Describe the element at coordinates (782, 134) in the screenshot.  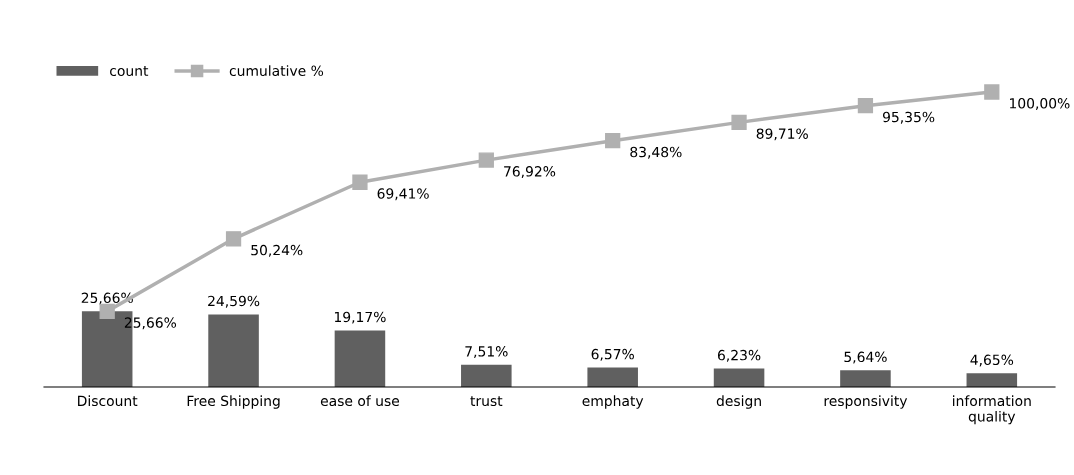
I see `data-label: 89,71%` at that location.